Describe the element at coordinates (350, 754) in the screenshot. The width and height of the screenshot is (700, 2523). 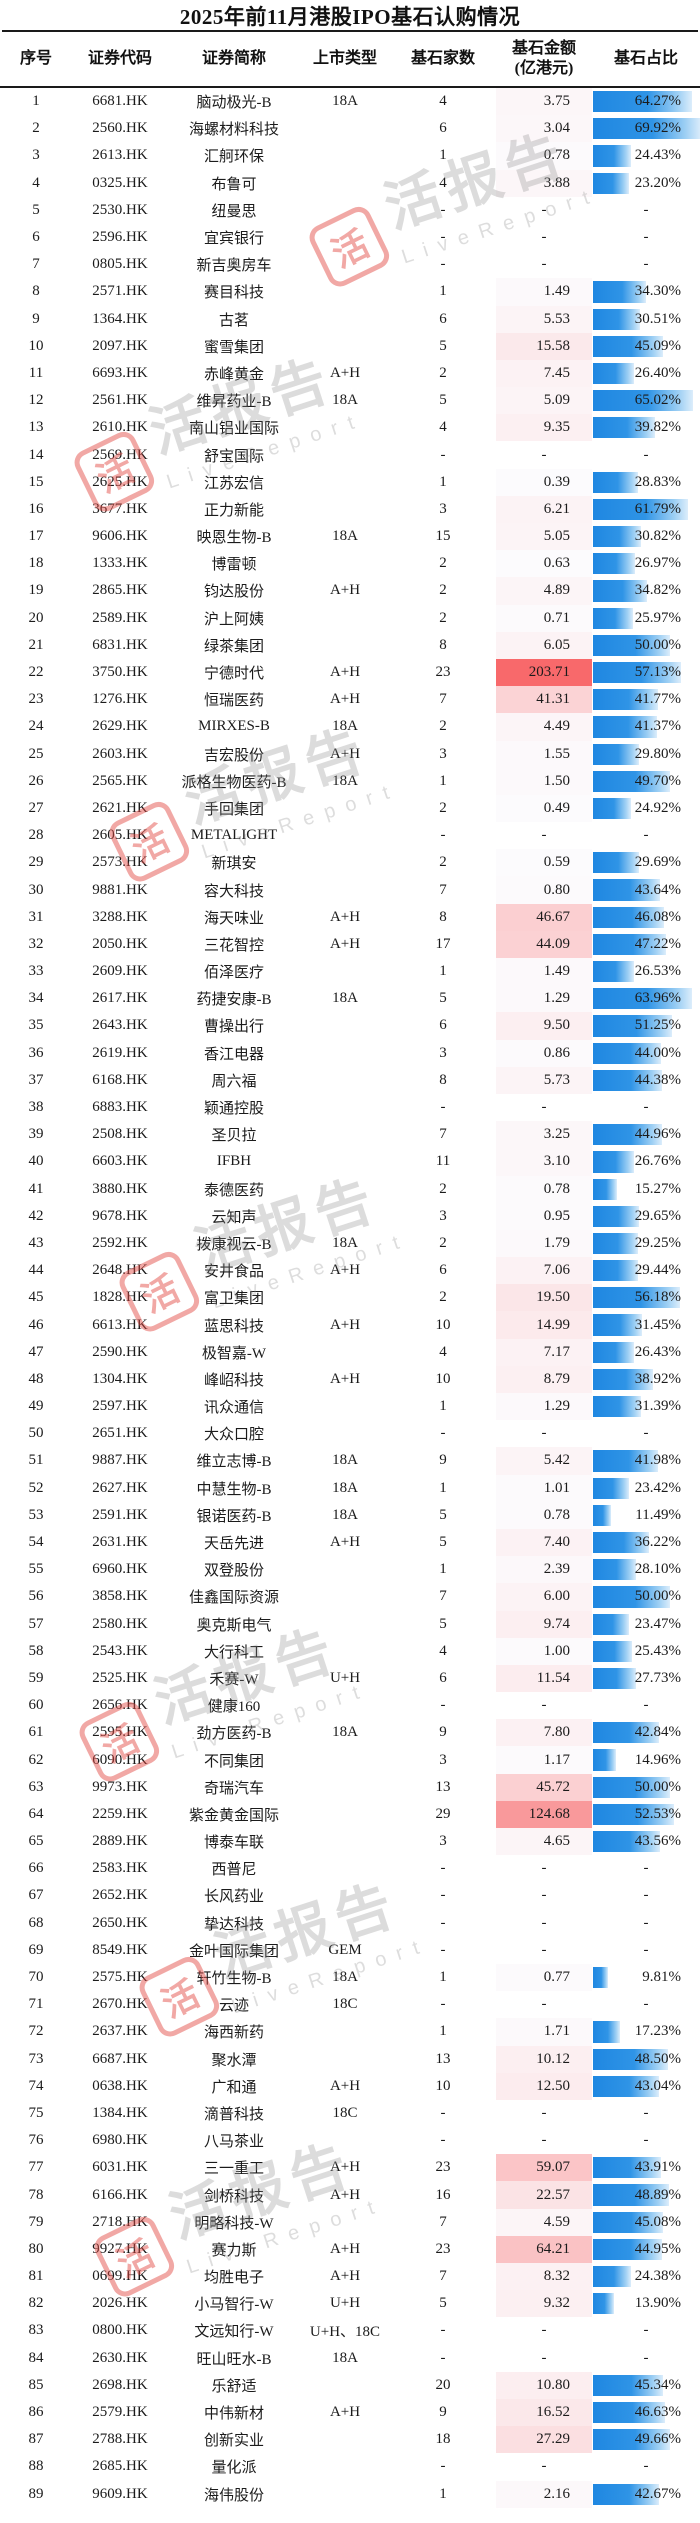
I see `table-row: 25 2603.HK 吉宏股份 A+H 3 1.55 29.80%` at that location.